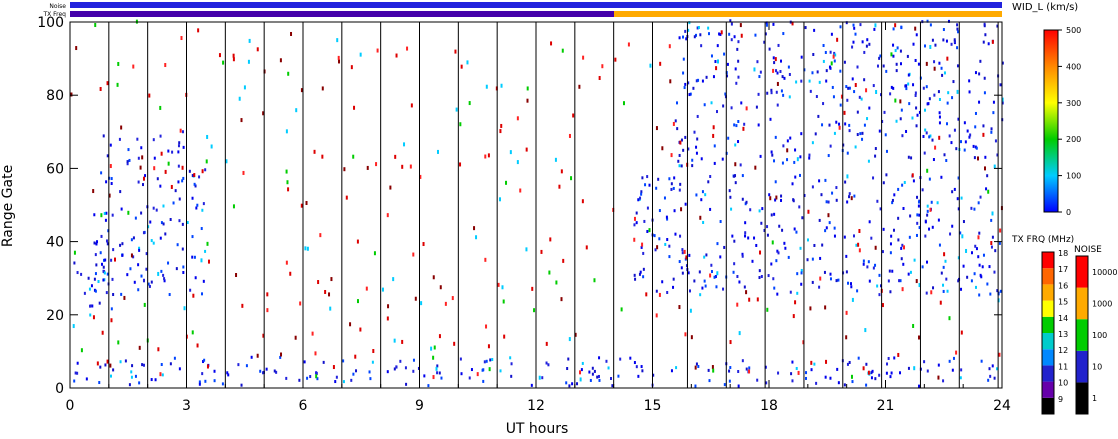 The image size is (1118, 439). I want to click on width-colorbar-title: WID_L (km/s), so click(1045, 7).